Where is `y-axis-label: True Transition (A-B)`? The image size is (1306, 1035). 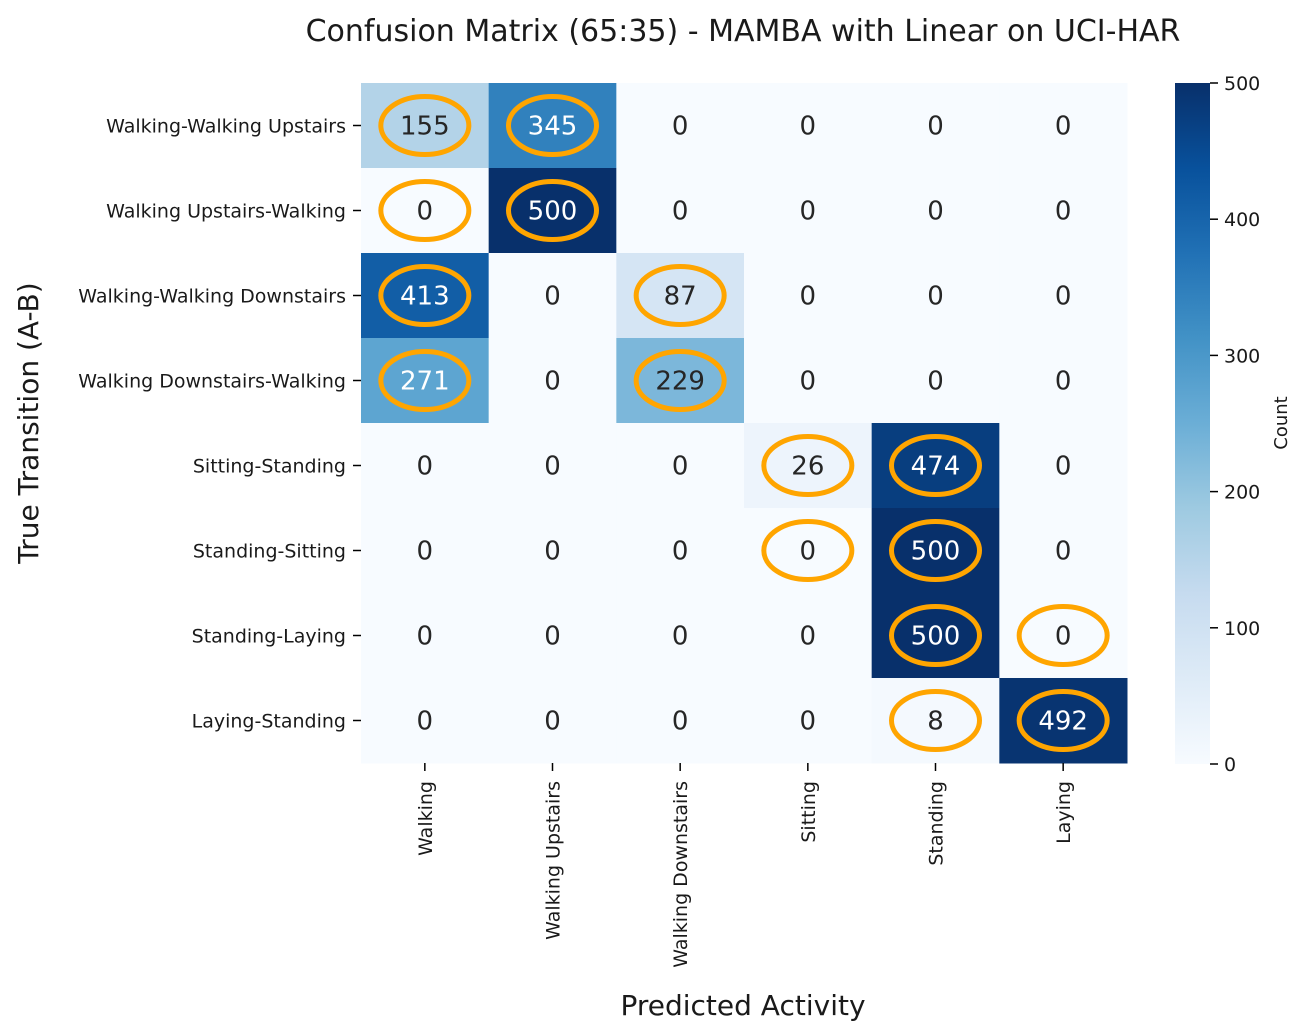 y-axis-label: True Transition (A-B) is located at coordinates (28, 423).